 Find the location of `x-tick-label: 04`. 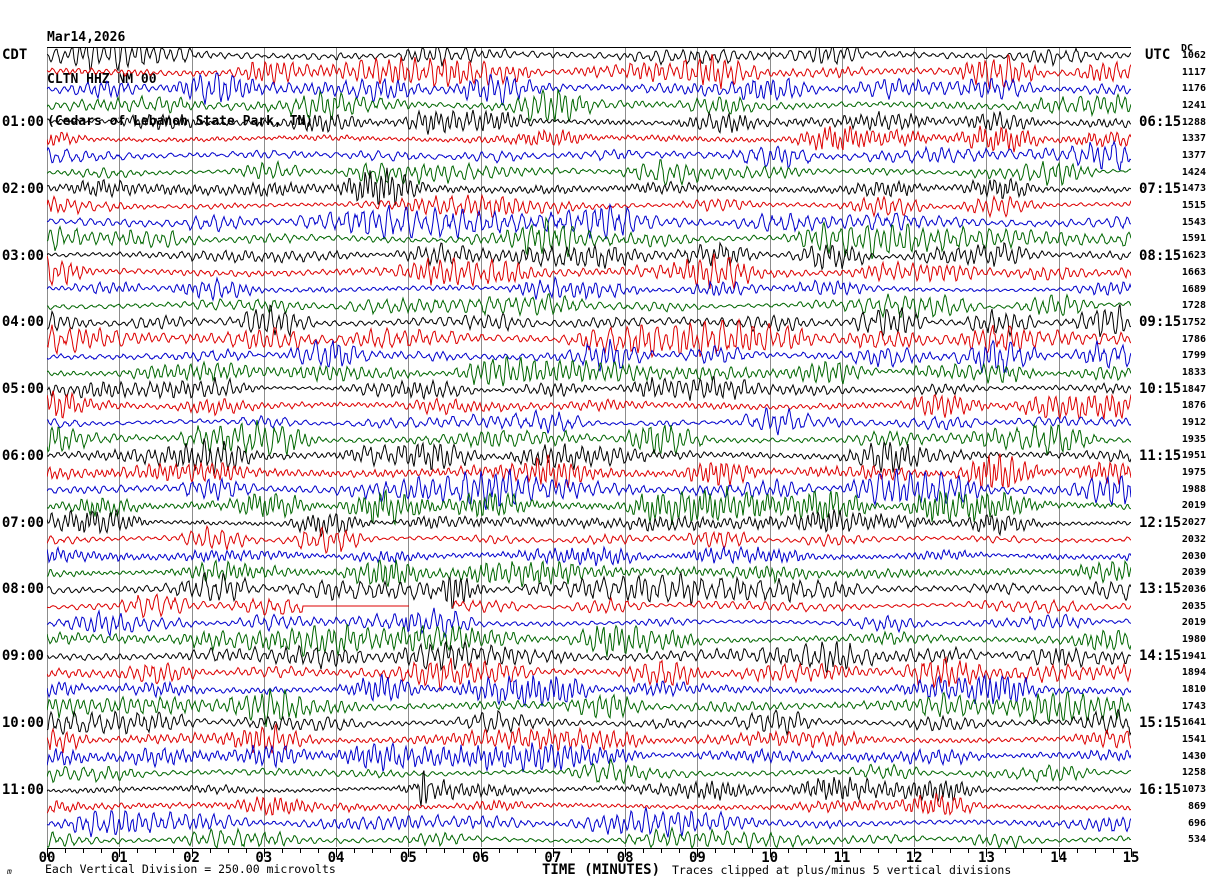

x-tick-label: 04 is located at coordinates (336, 858).